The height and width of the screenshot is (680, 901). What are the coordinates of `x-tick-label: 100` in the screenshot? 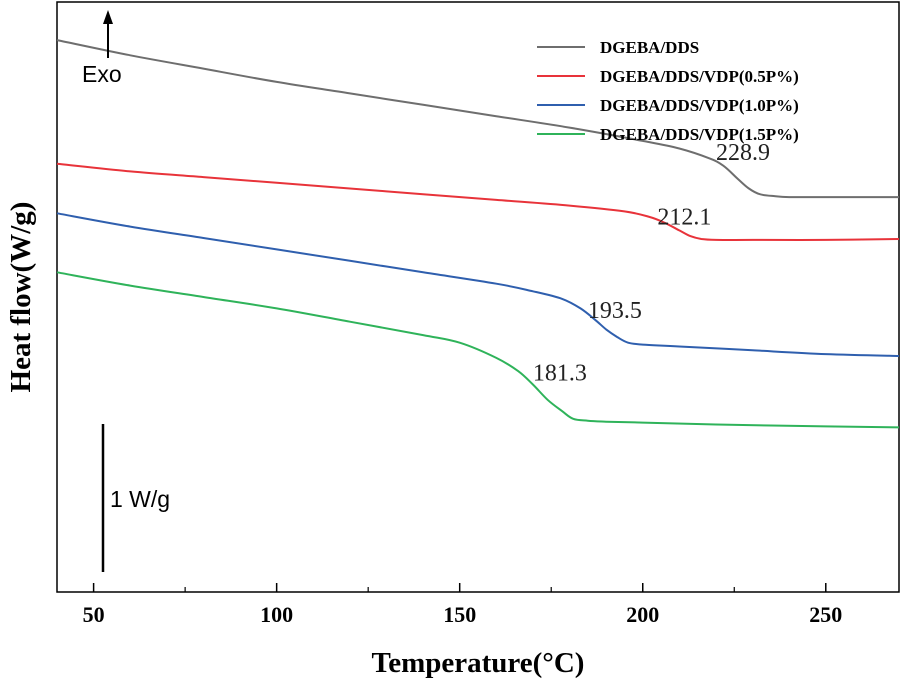 It's located at (276, 614).